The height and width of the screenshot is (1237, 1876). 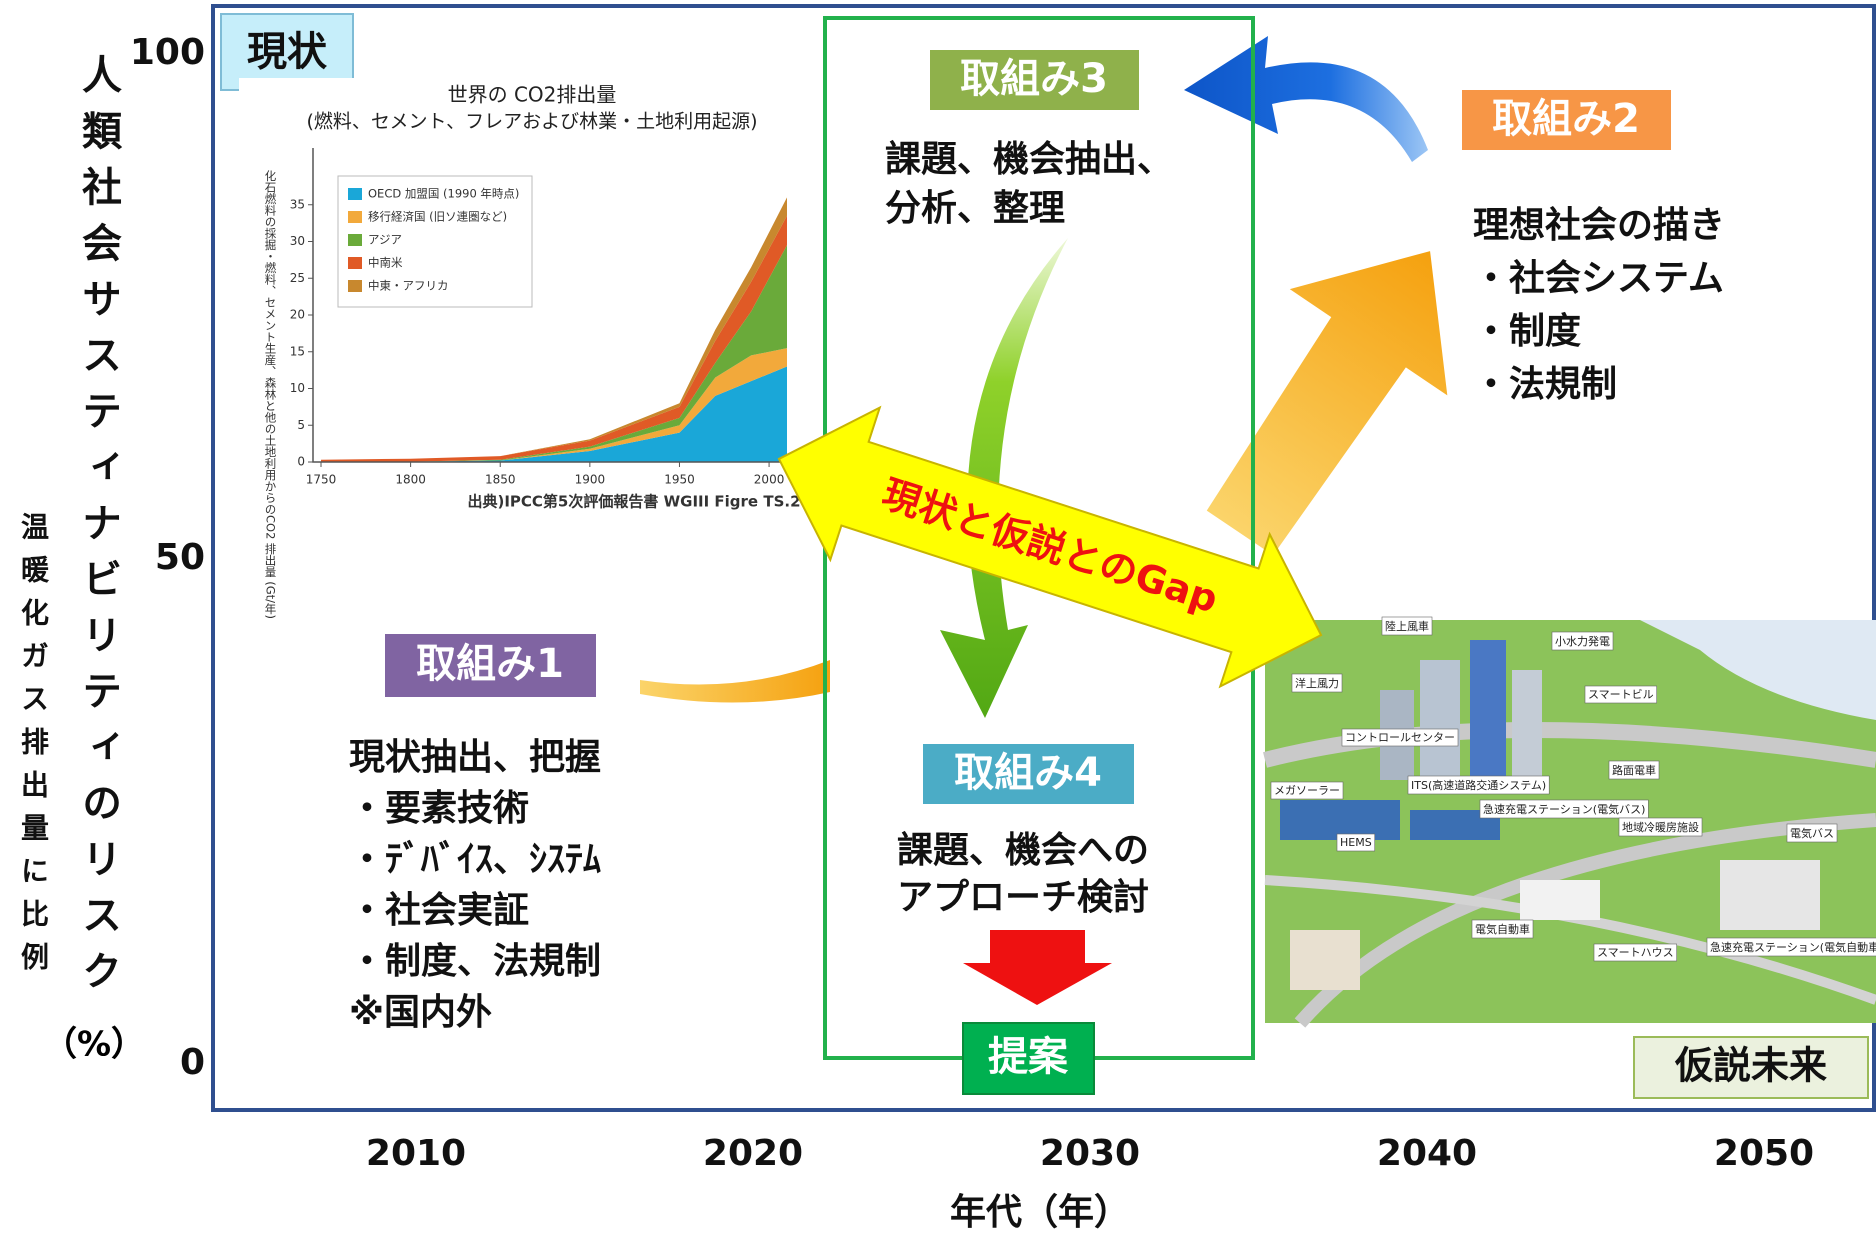 I want to click on map-label: スマートビル, so click(x=1621, y=694).